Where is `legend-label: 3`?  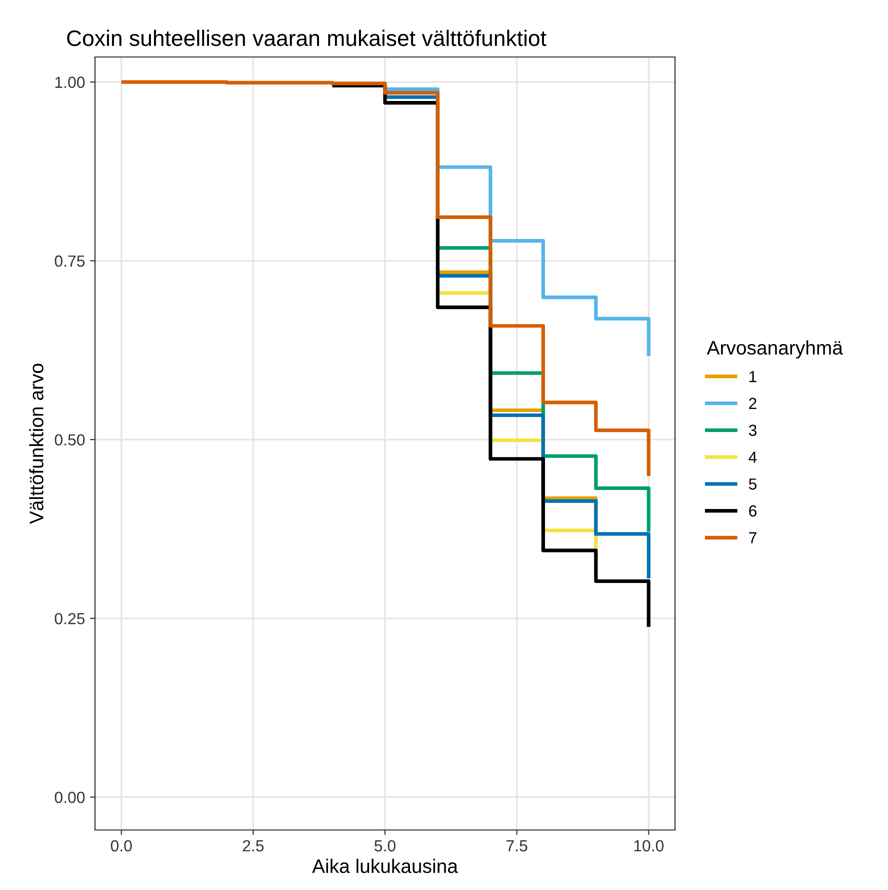
legend-label: 3 is located at coordinates (752, 430).